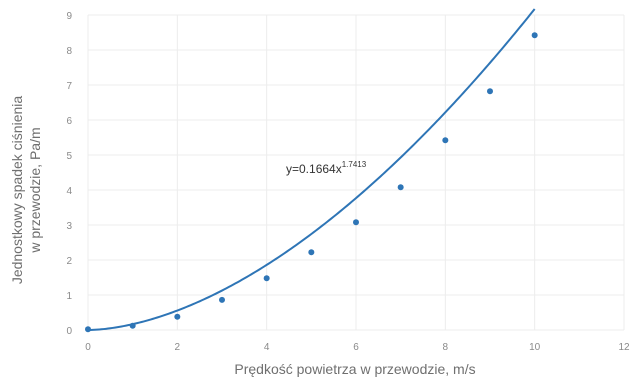 This screenshot has width=633, height=380. Describe the element at coordinates (69, 191) in the screenshot. I see `y-tick-label: 4` at that location.